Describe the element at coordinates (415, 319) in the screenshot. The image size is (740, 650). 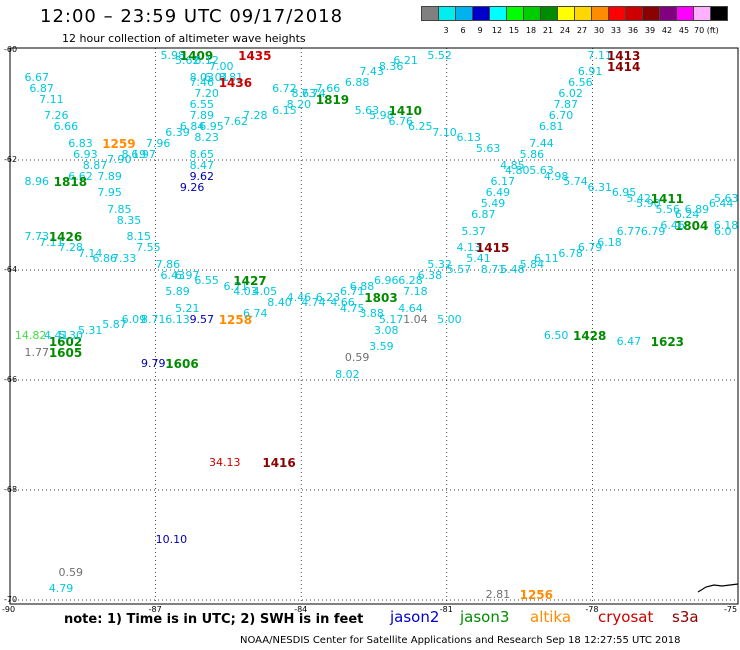
I see `wave-height-value: 1.04` at that location.